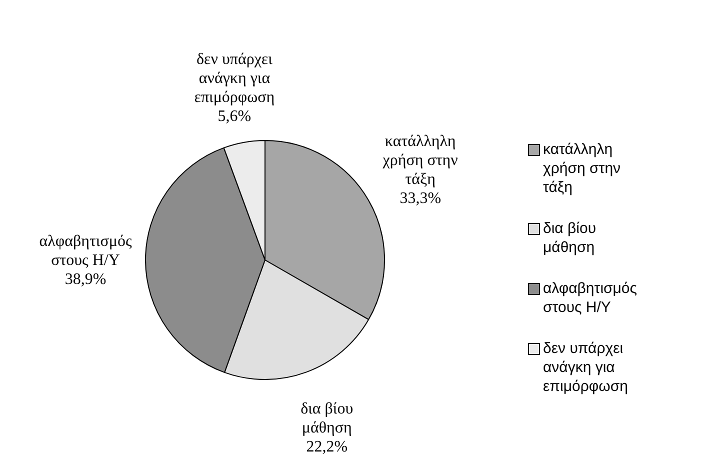 This screenshot has height=468, width=708. I want to click on legend-label: κατάλληλη χρήση στην τάξη, so click(582, 168).